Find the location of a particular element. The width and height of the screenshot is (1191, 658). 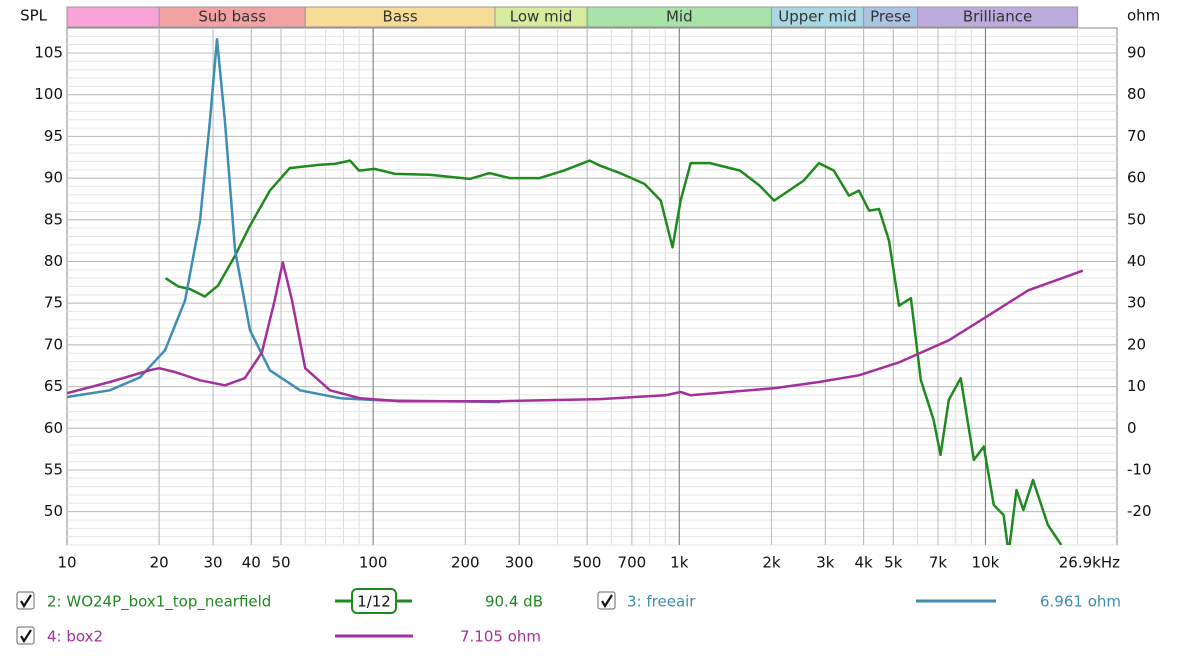

y-tick-label: 85 is located at coordinates (53, 219).